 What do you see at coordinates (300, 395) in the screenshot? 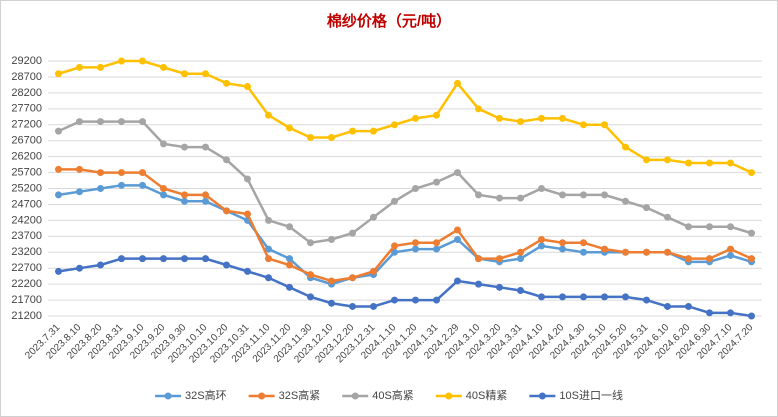
I see `legend-label: 32S高紧` at bounding box center [300, 395].